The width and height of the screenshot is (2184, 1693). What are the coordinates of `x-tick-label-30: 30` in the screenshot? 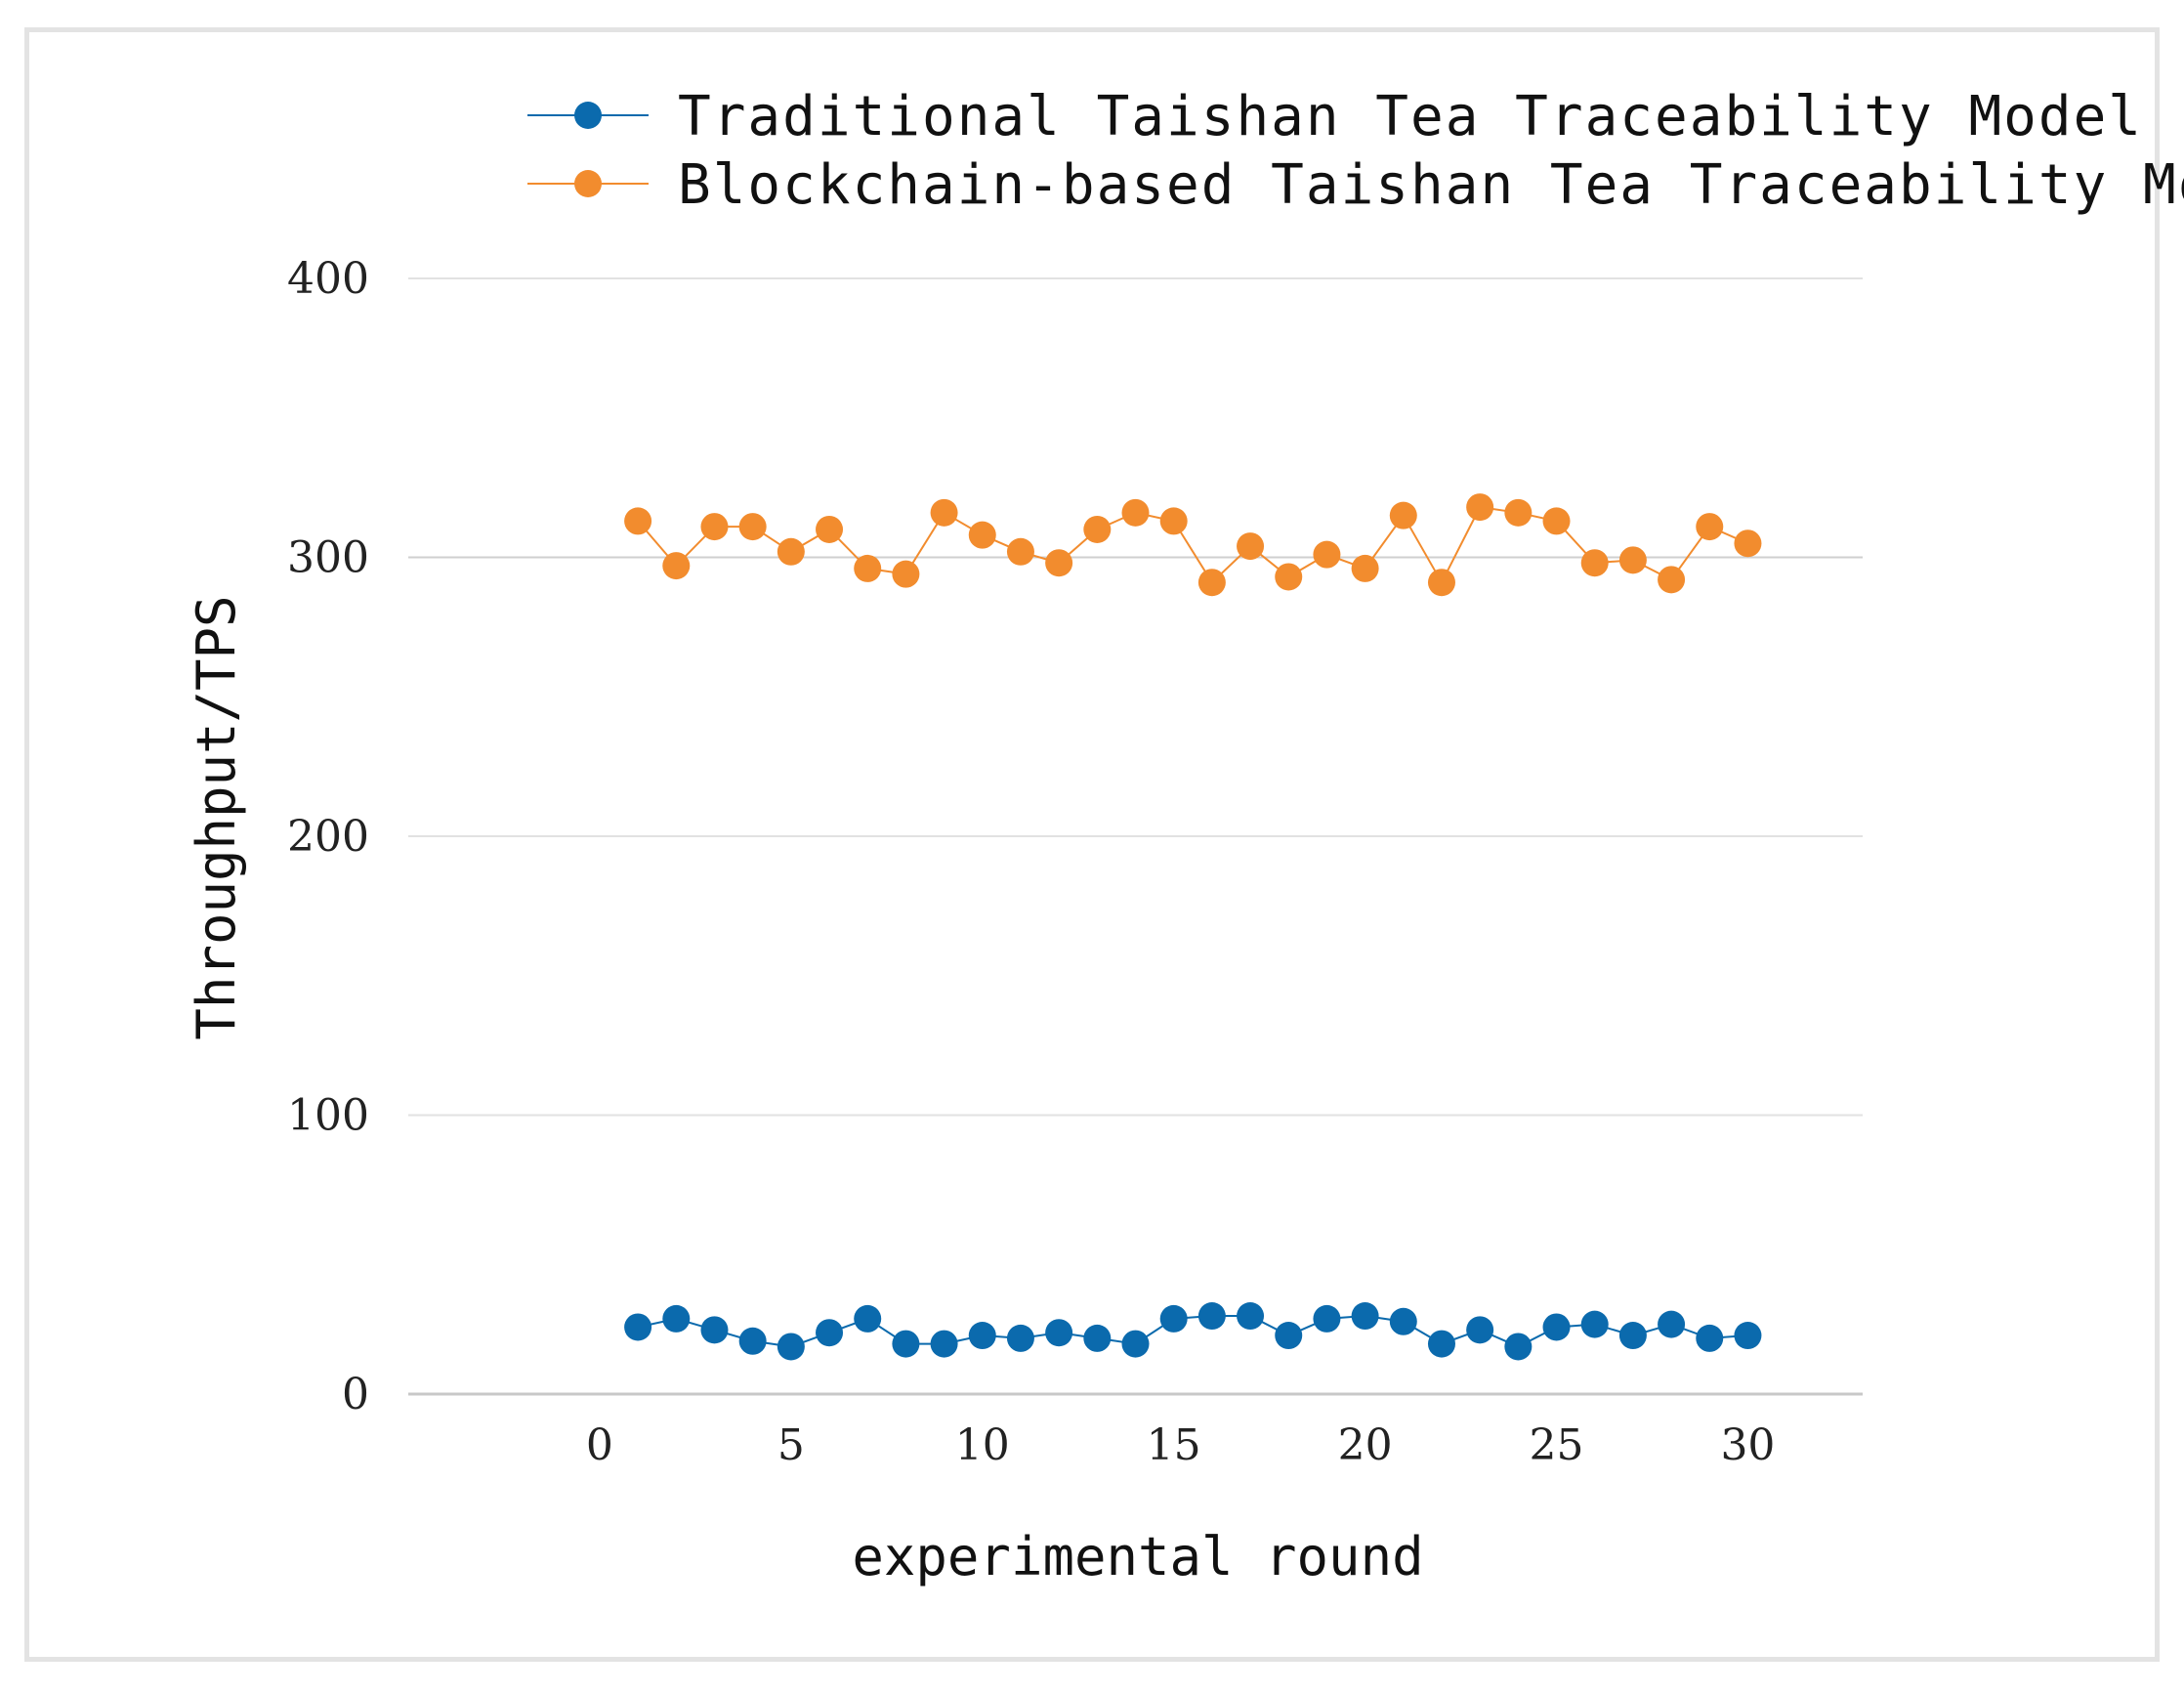 It's located at (1747, 1445).